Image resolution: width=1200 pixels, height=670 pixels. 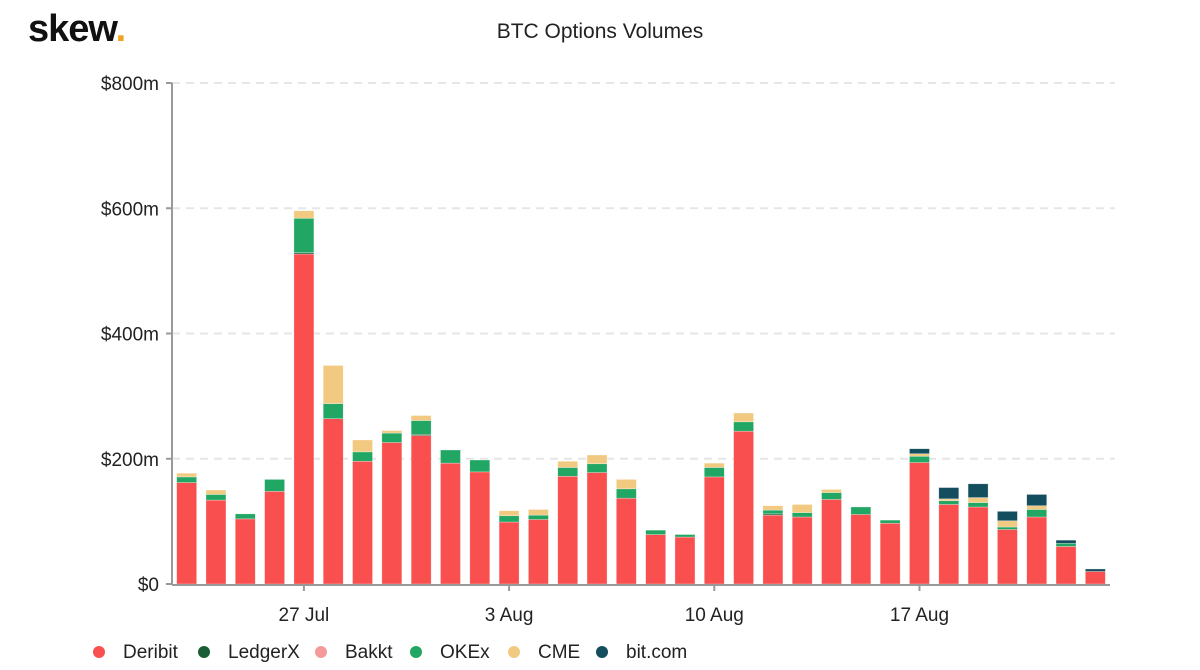 I want to click on skew-logo: skew., so click(x=77, y=29).